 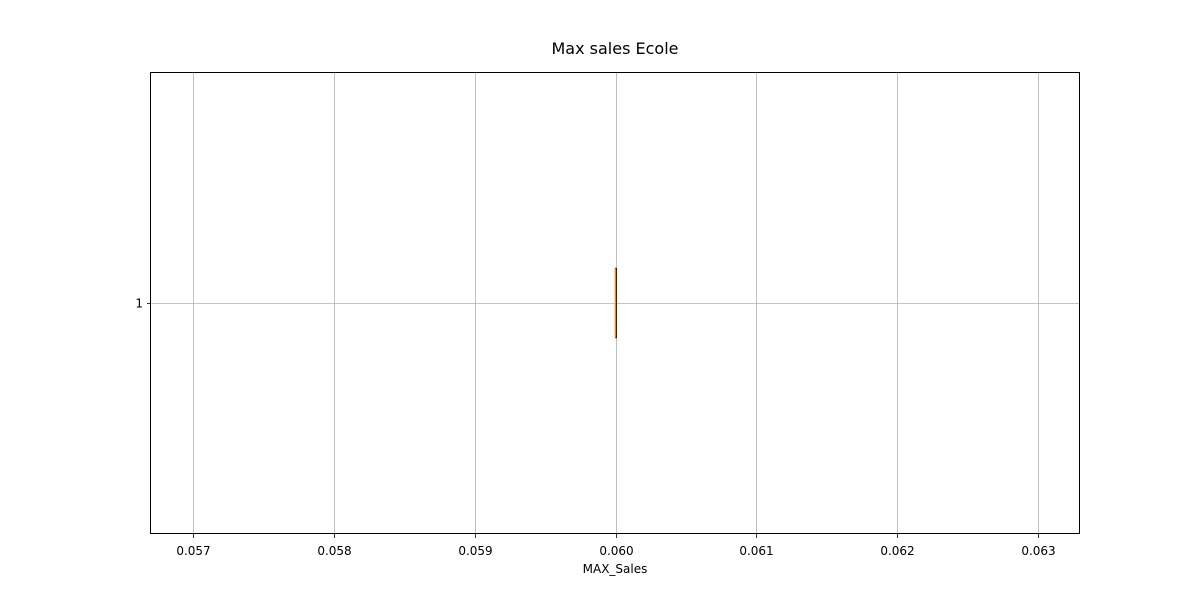 I want to click on x-tick-label: 0.060, so click(x=616, y=551).